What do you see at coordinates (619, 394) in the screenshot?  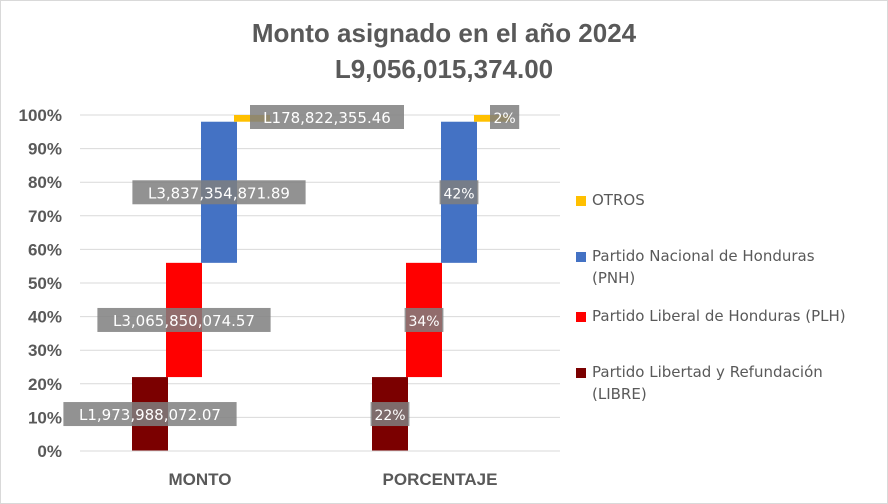 I see `legend-label-libre-line2: (LIBRE)` at bounding box center [619, 394].